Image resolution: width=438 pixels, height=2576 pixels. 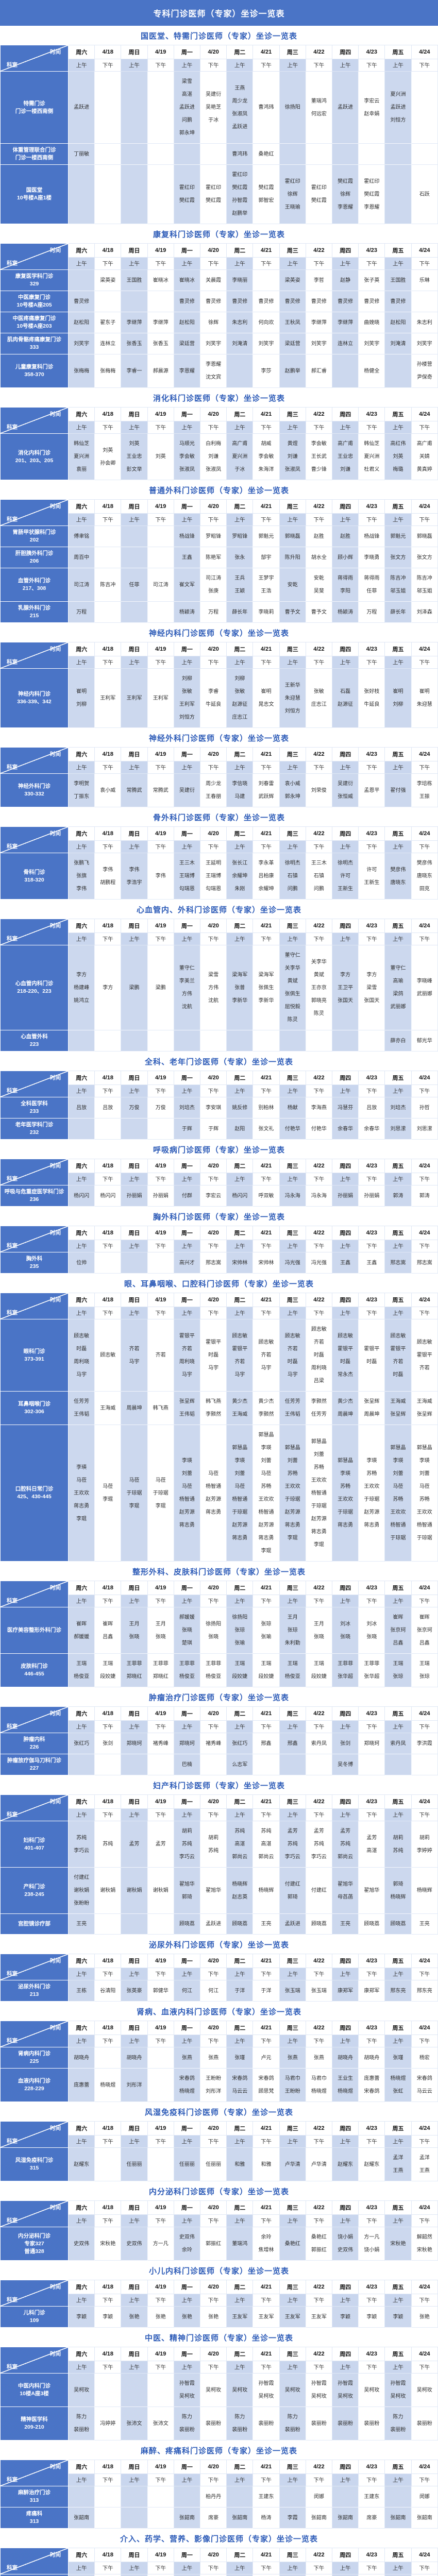 What do you see at coordinates (345, 698) in the screenshot?
I see `schedule-cell: 石磊赵源征` at bounding box center [345, 698].